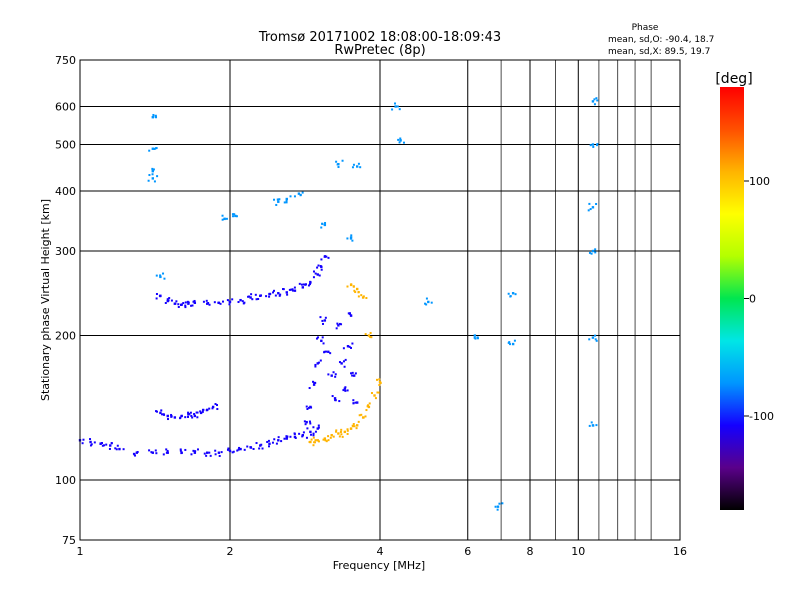  Describe the element at coordinates (578, 551) in the screenshot. I see `x-tick-label: 10` at that location.